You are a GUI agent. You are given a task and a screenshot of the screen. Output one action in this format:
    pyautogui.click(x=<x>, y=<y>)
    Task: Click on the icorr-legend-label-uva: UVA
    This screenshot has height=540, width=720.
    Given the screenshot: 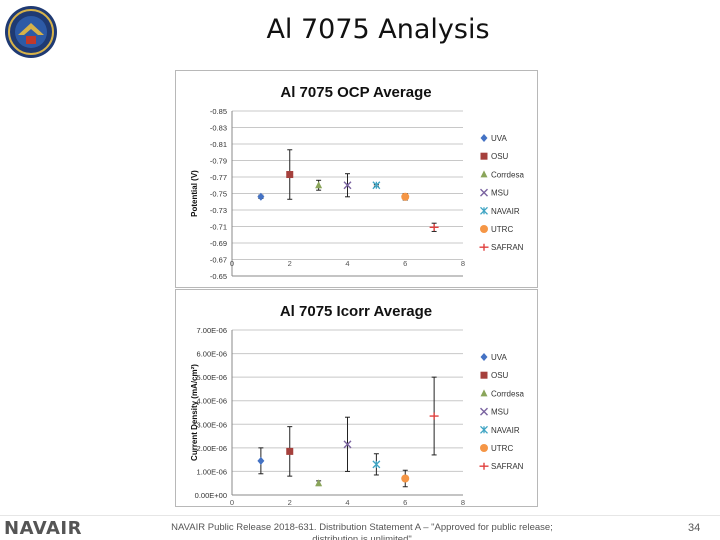 What is the action you would take?
    pyautogui.click(x=499, y=357)
    